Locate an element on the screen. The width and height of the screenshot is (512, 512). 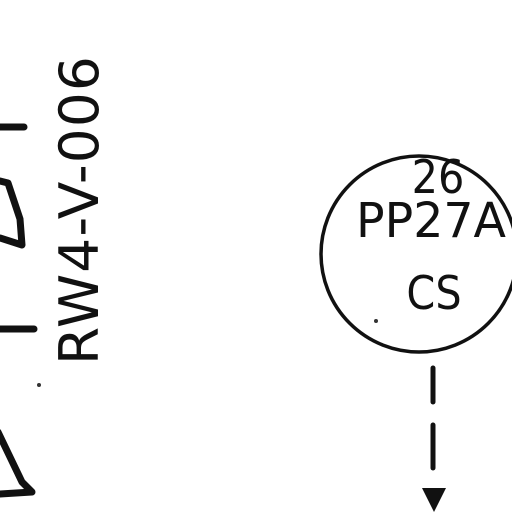
valve-body-upper is located at coordinates (13, 213).